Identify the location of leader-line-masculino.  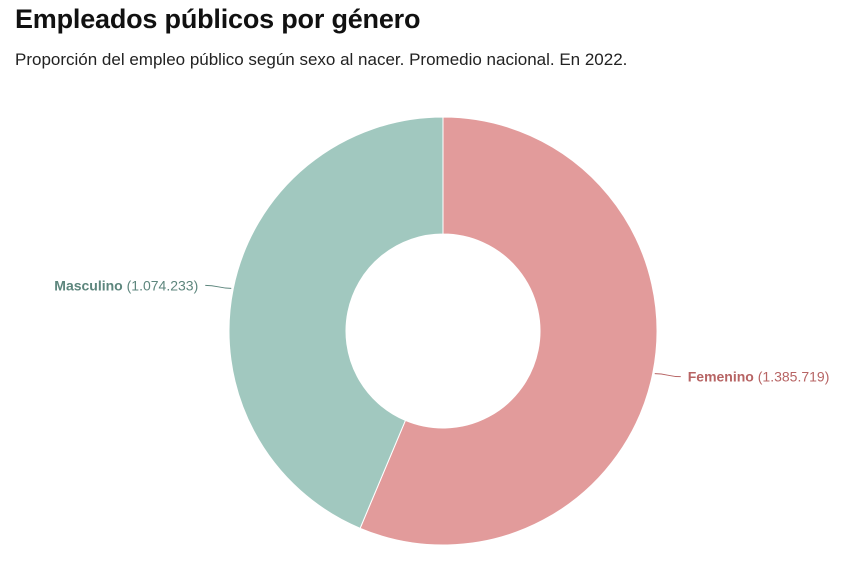
(218, 286).